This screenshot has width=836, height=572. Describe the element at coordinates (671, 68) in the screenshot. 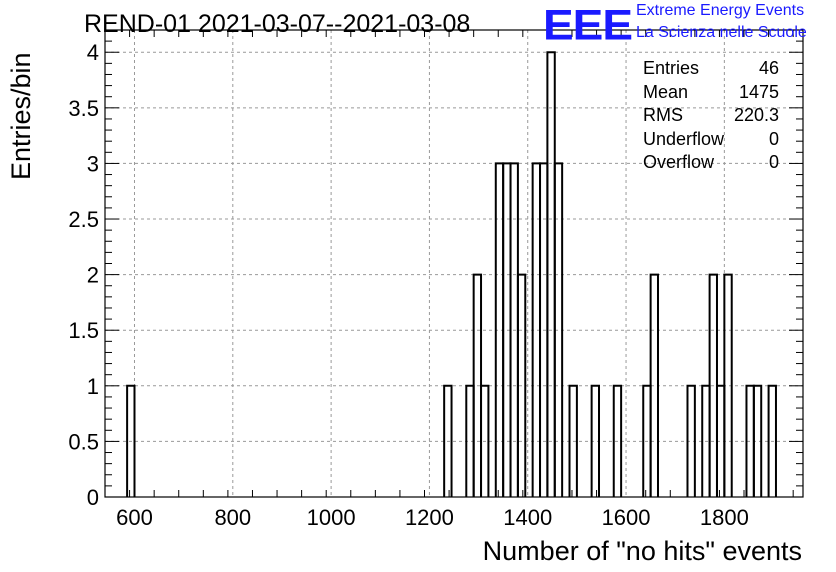

I see `stats-label: Entries` at that location.